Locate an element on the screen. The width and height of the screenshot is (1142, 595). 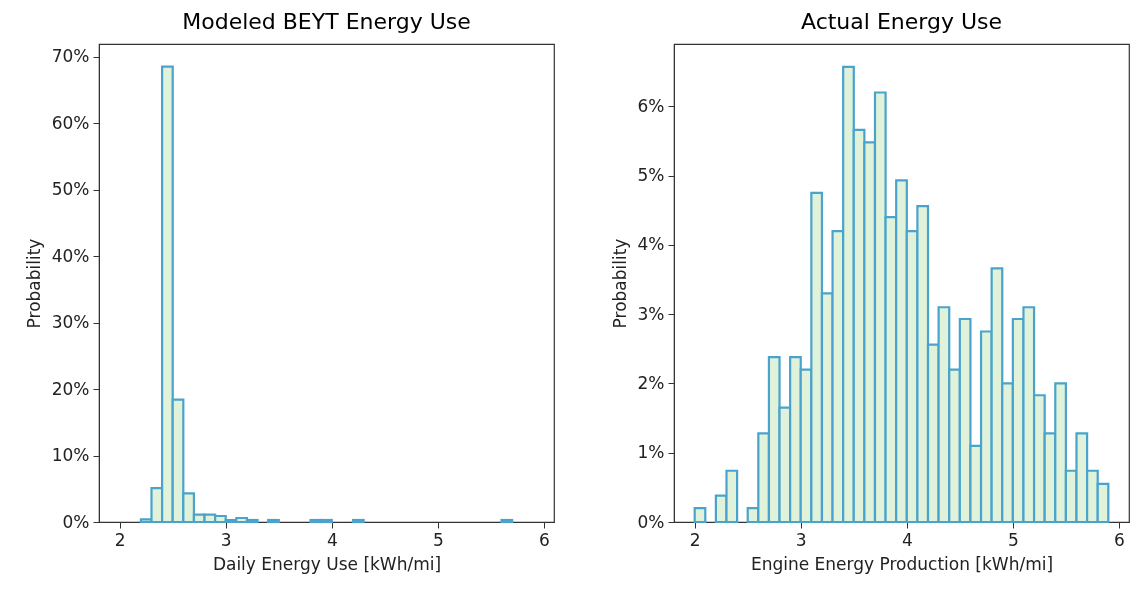
y-tick-label: 20% is located at coordinates (70, 388).